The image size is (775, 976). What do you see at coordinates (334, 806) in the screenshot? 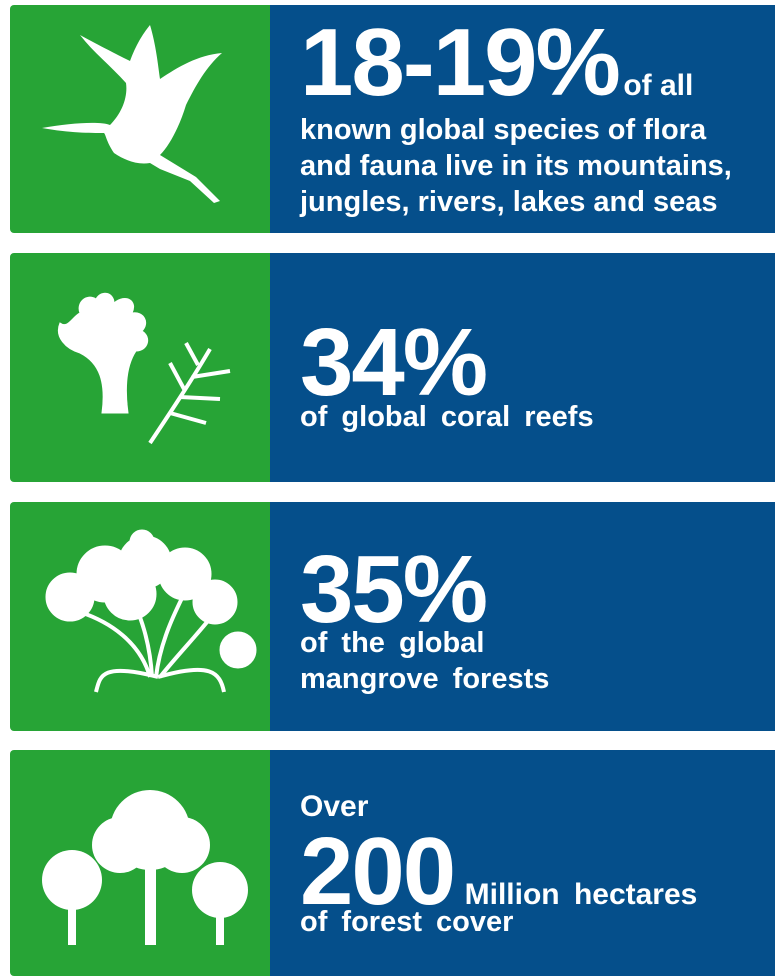
I see `prefix: Over` at bounding box center [334, 806].